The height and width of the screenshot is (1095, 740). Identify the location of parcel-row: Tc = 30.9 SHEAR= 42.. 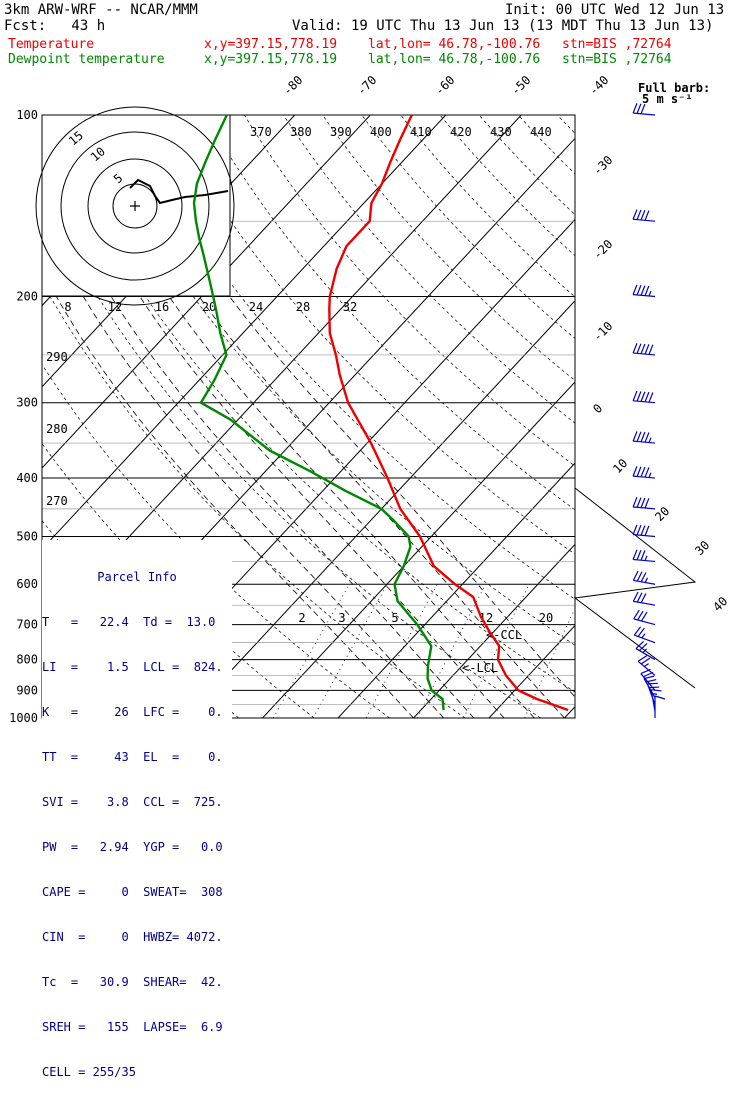
(137, 982).